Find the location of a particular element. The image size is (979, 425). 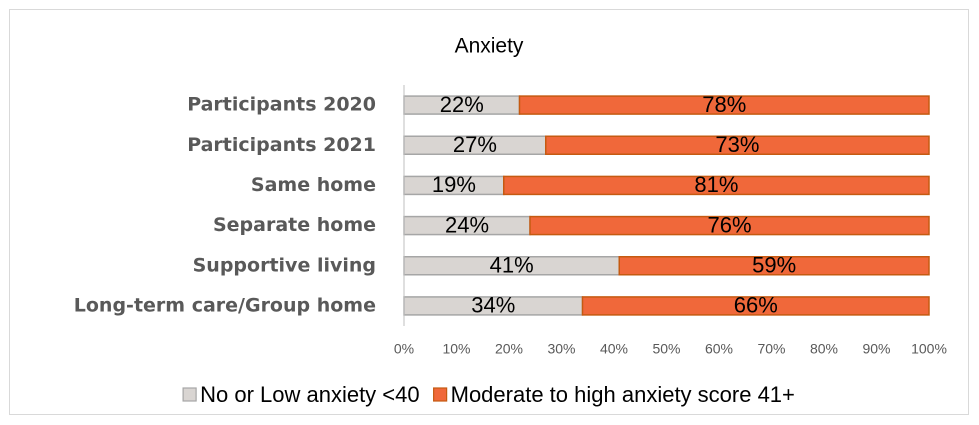

value-label: 78% is located at coordinates (724, 104).